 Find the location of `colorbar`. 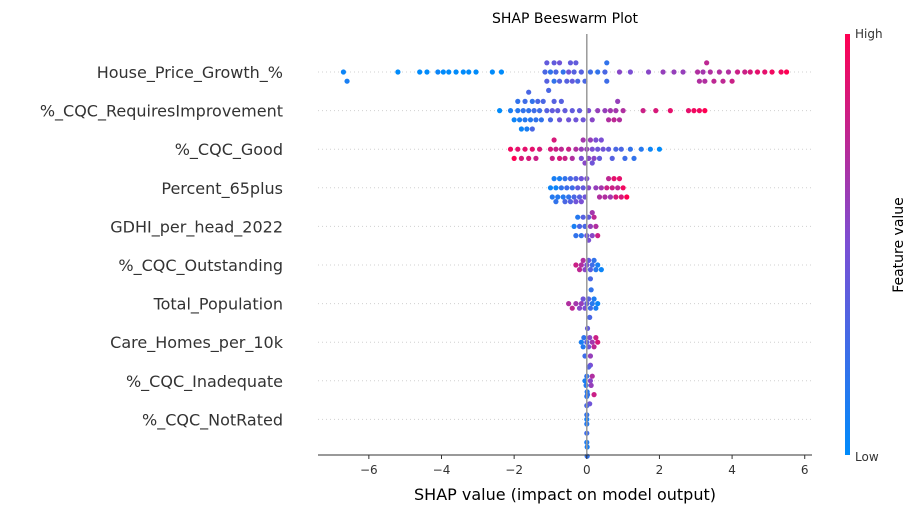

colorbar is located at coordinates (847, 244).